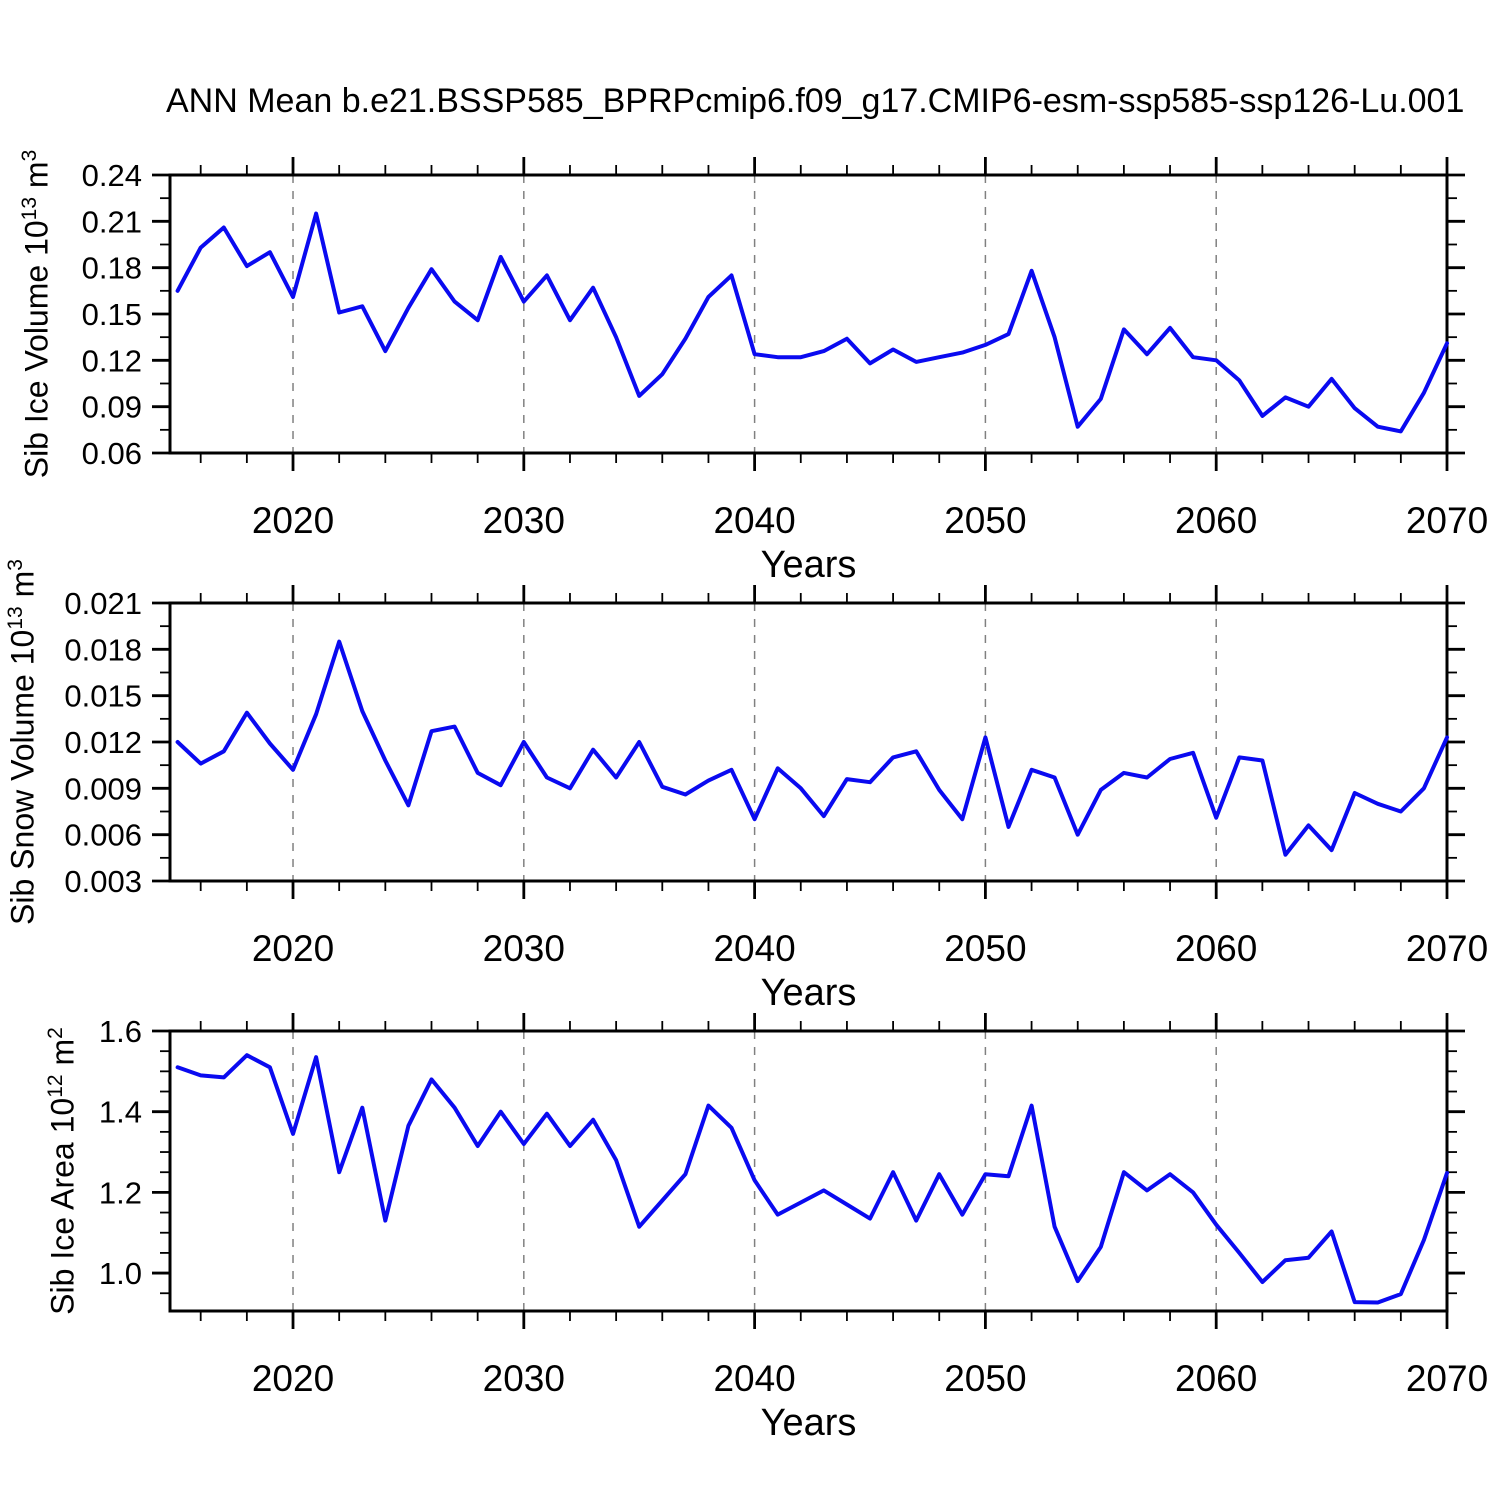  I want to click on y-tick-label: 0.021, so click(103, 603).